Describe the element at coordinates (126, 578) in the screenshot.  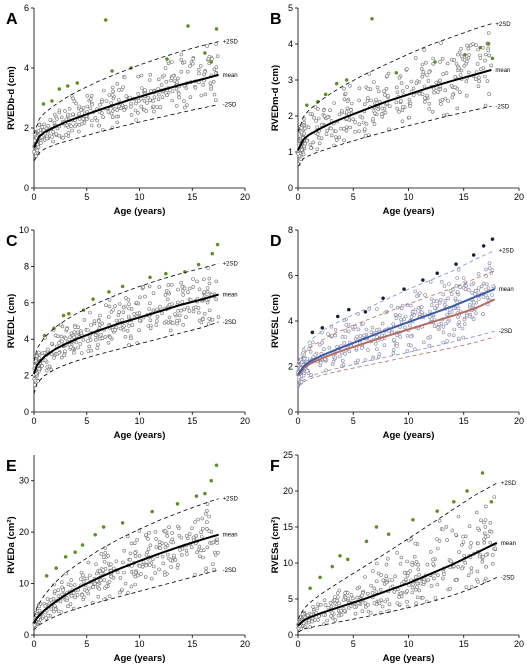
I see `mean-curve` at that location.